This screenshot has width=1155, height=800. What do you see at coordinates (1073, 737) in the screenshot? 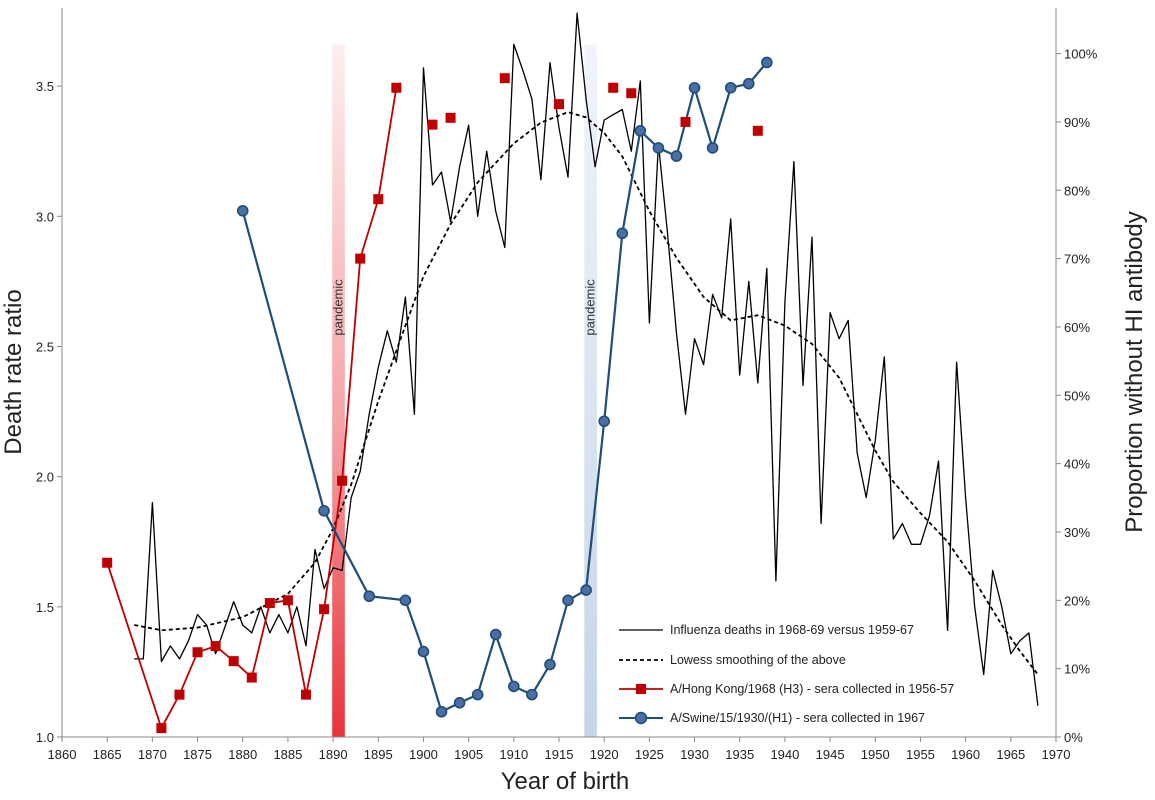
I see `y-right-tick-label: 0%` at bounding box center [1073, 737].